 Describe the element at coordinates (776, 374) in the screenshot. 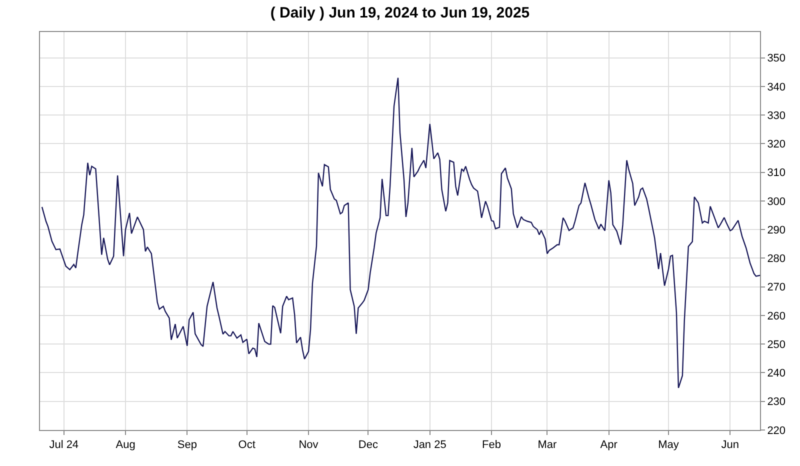

I see `y-tick-label: 240` at that location.